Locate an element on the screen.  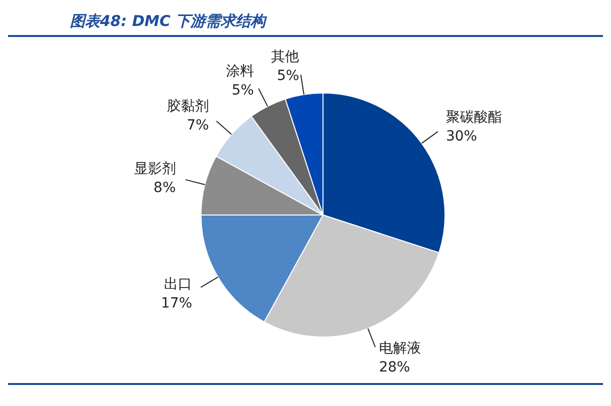
slice-label: 涂料 is located at coordinates (240, 72).